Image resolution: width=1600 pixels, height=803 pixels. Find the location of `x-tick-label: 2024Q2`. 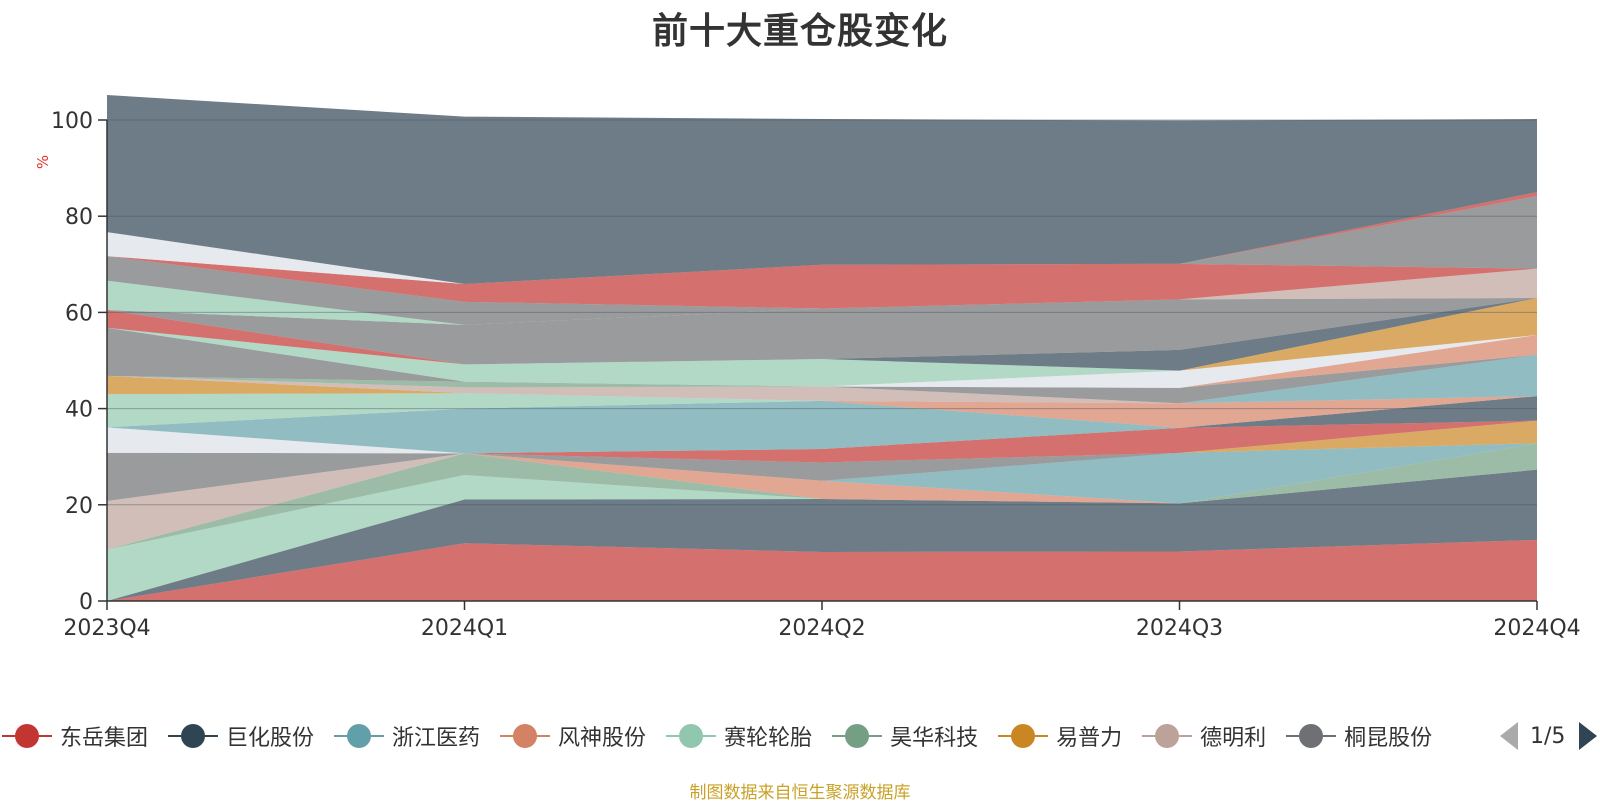

x-tick-label: 2024Q2 is located at coordinates (821, 628).